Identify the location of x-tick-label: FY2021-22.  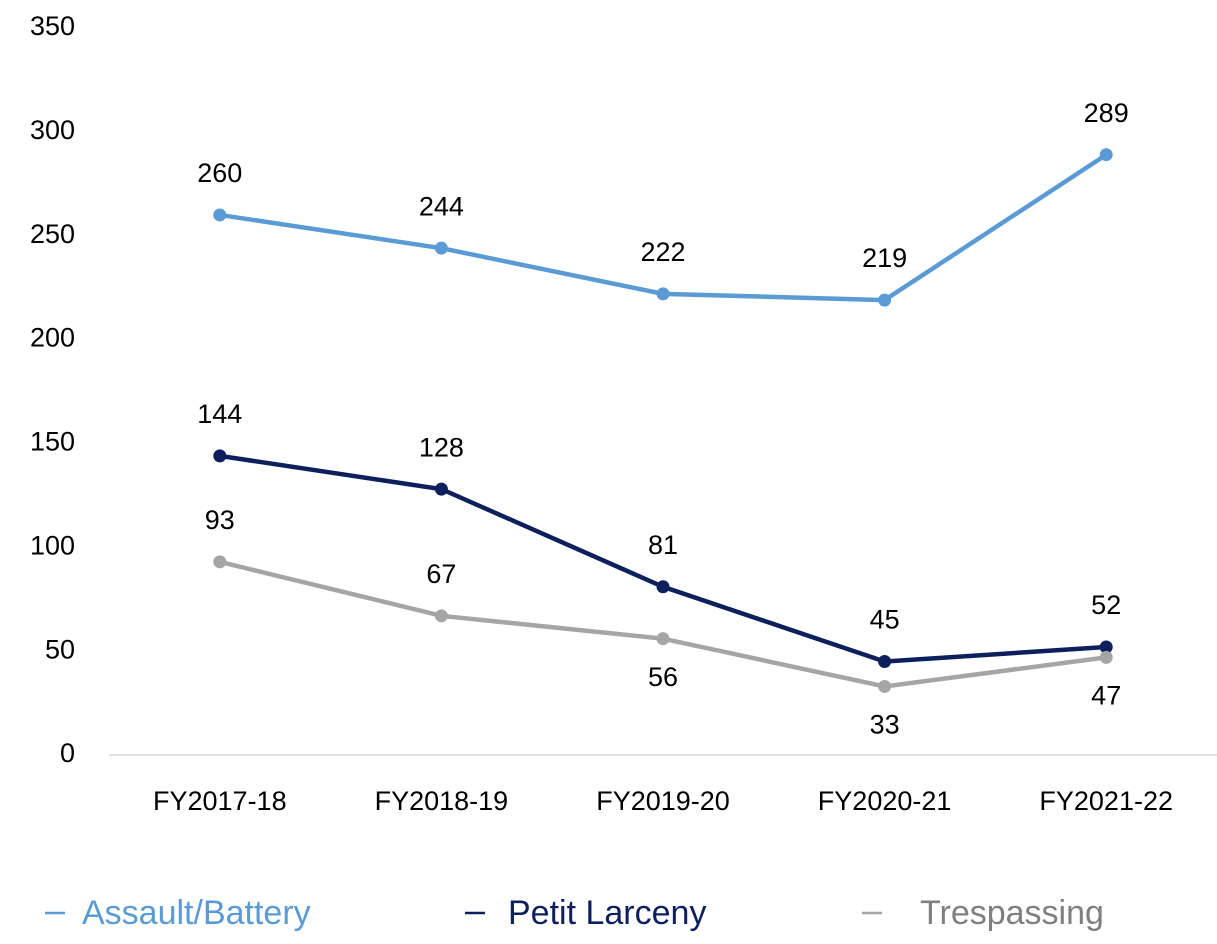
(1106, 801).